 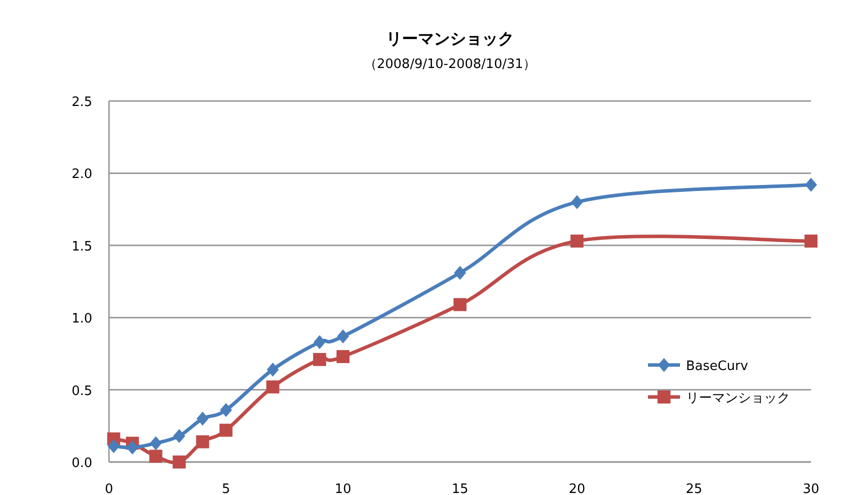 What do you see at coordinates (226, 488) in the screenshot?
I see `x-tick-label: 5` at bounding box center [226, 488].